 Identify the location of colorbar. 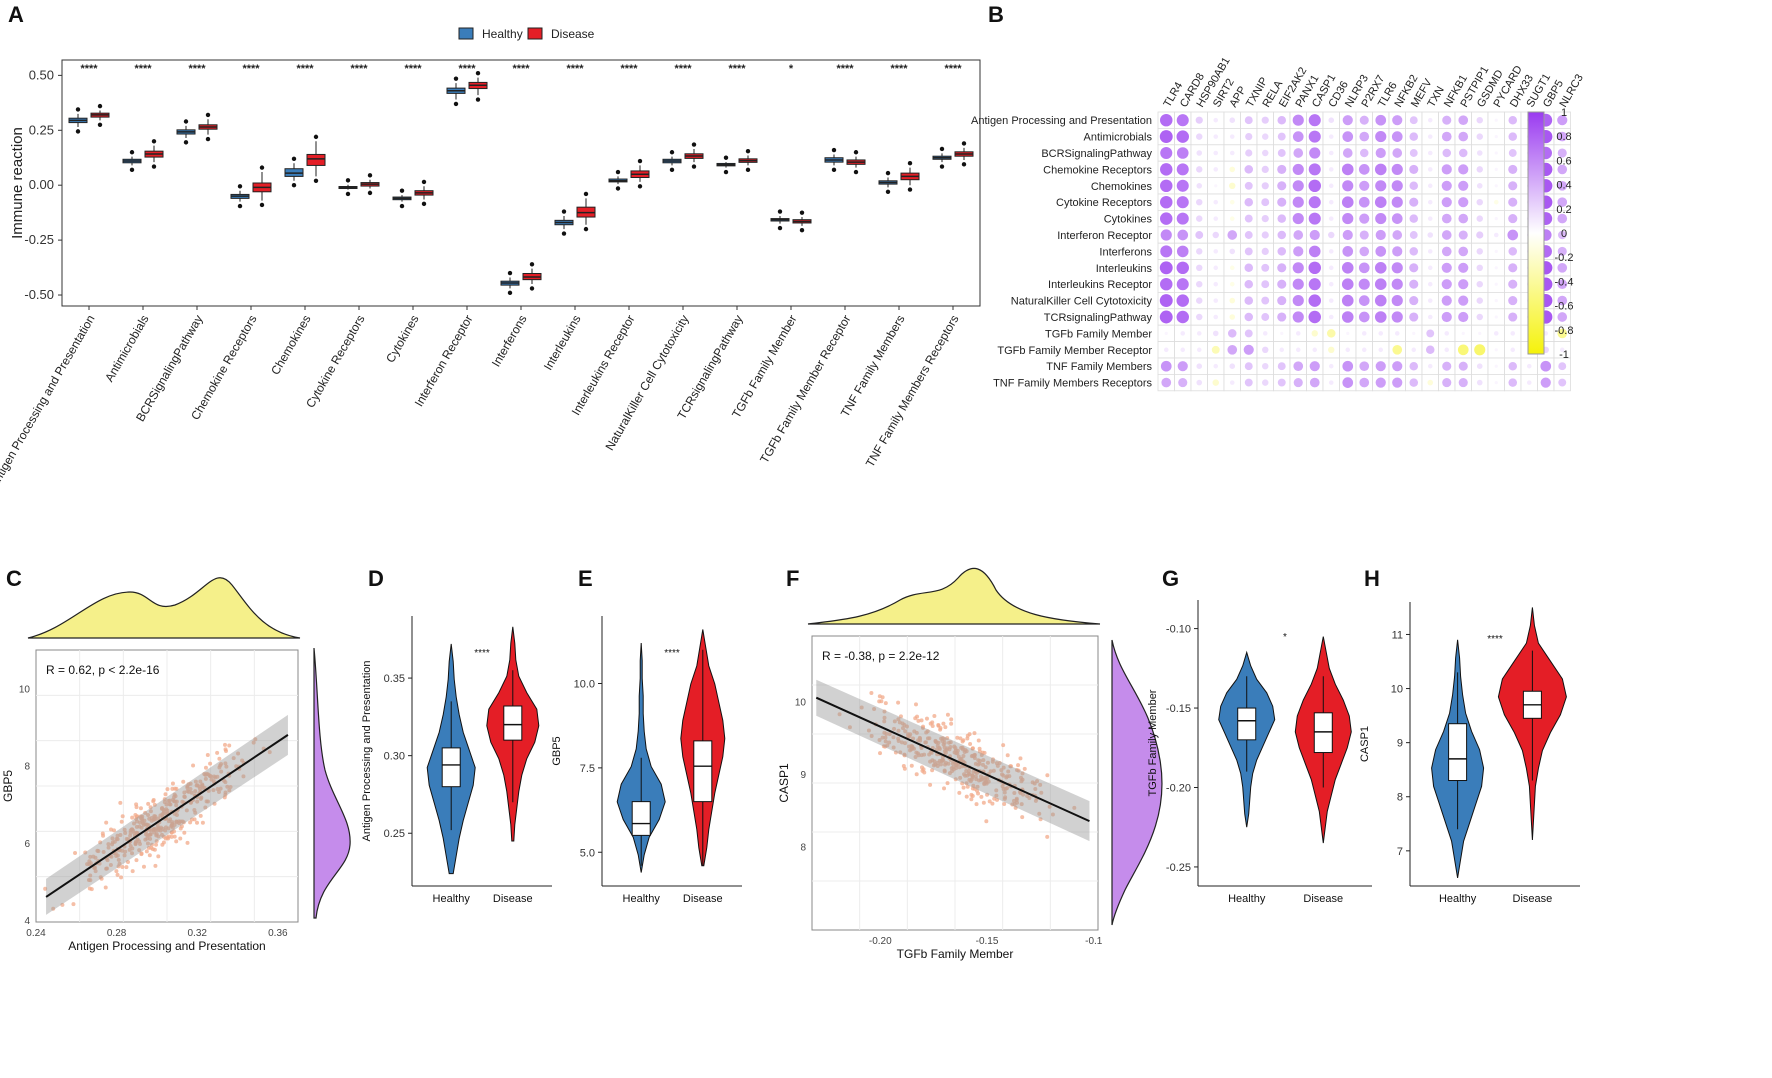
(1536, 233).